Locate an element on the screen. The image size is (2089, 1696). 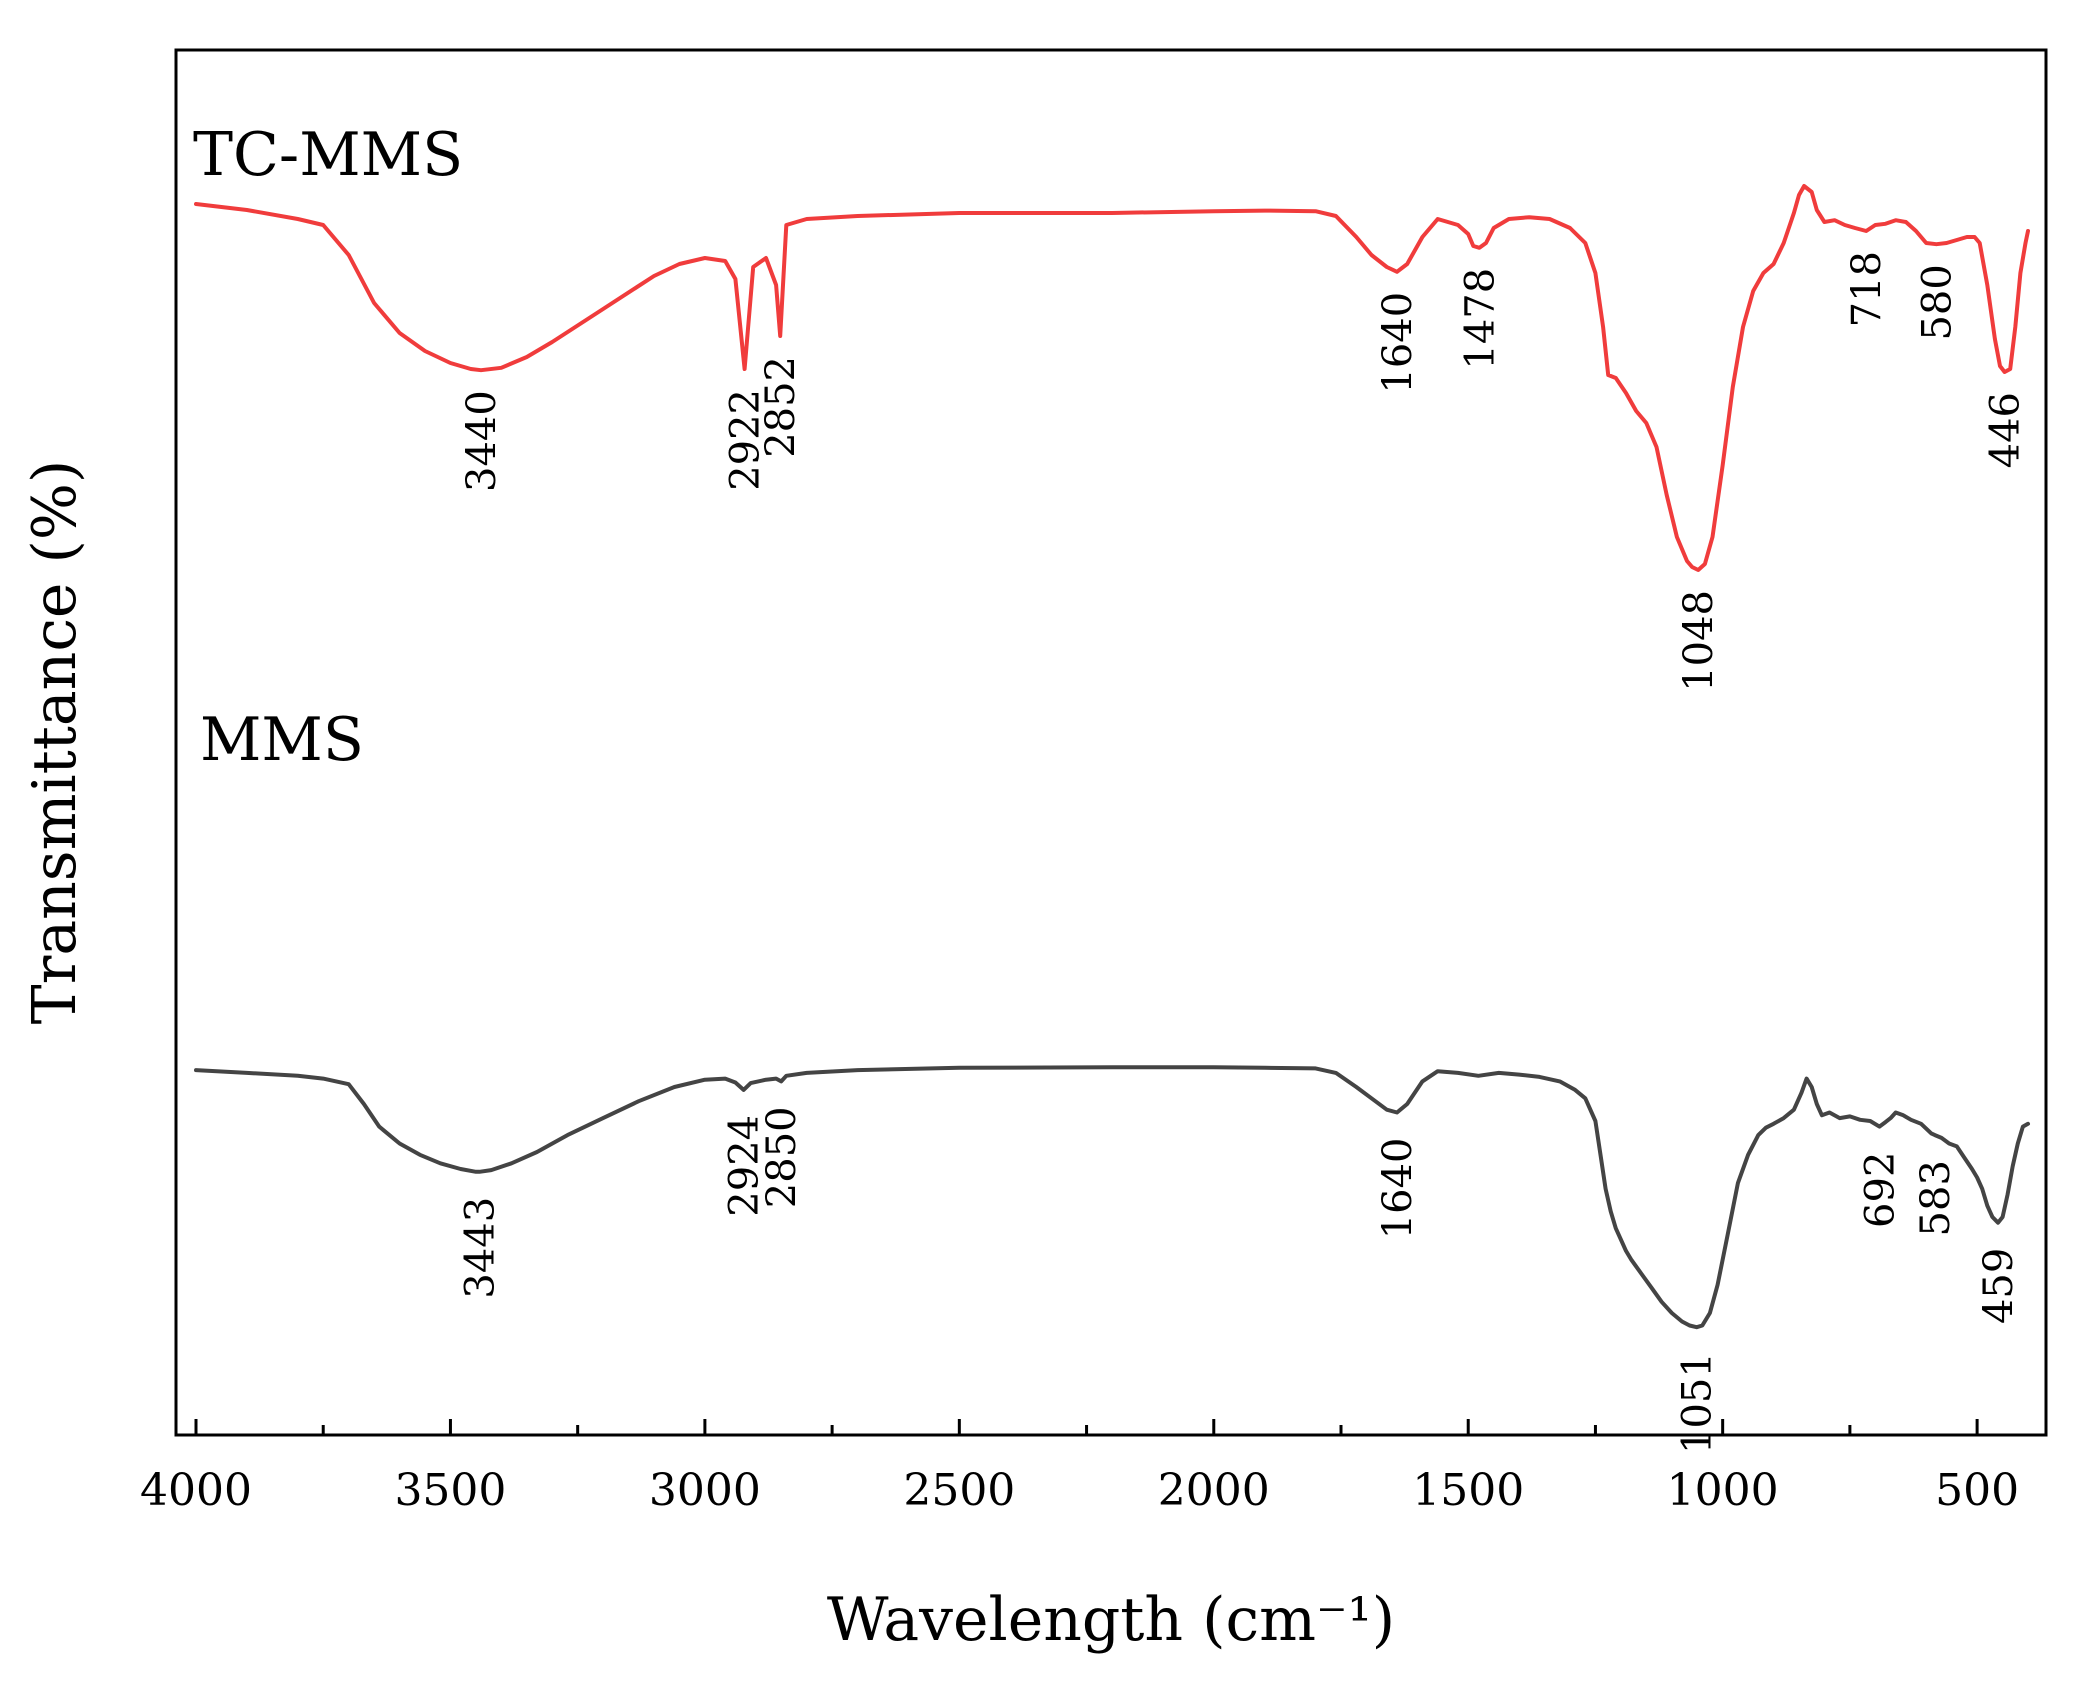
peak-label: 2852 is located at coordinates (781, 407).